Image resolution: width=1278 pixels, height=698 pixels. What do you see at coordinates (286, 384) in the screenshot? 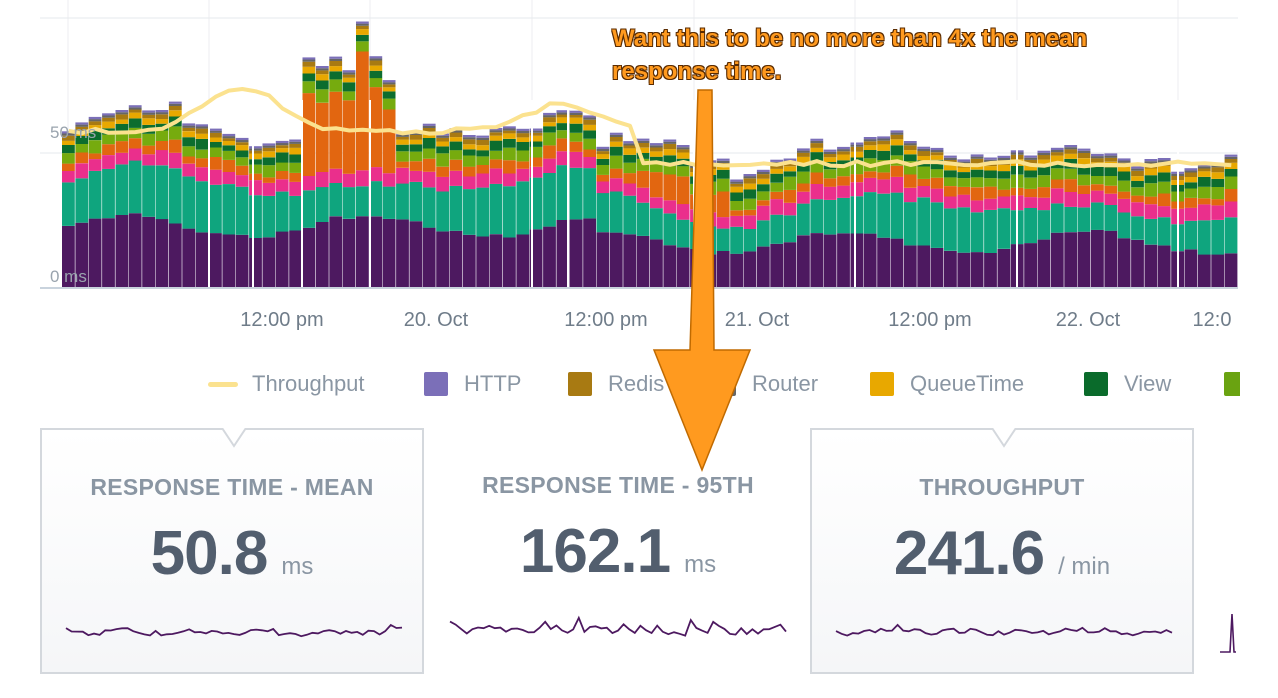
I see `legend-item: Throughput` at bounding box center [286, 384].